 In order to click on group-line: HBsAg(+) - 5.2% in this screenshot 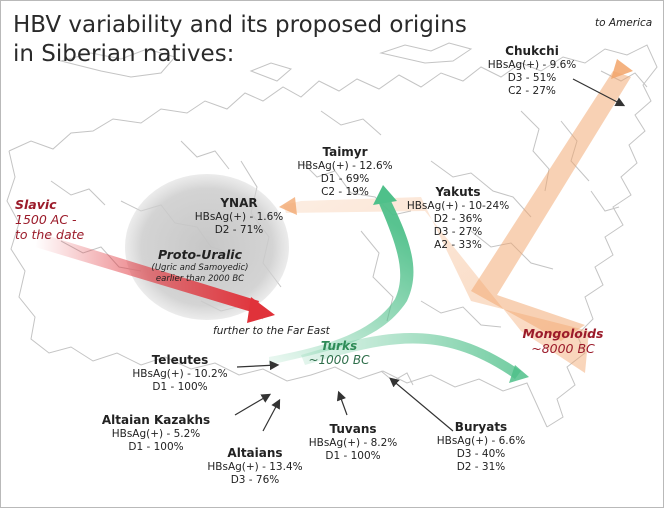, I will do `click(156, 434)`.